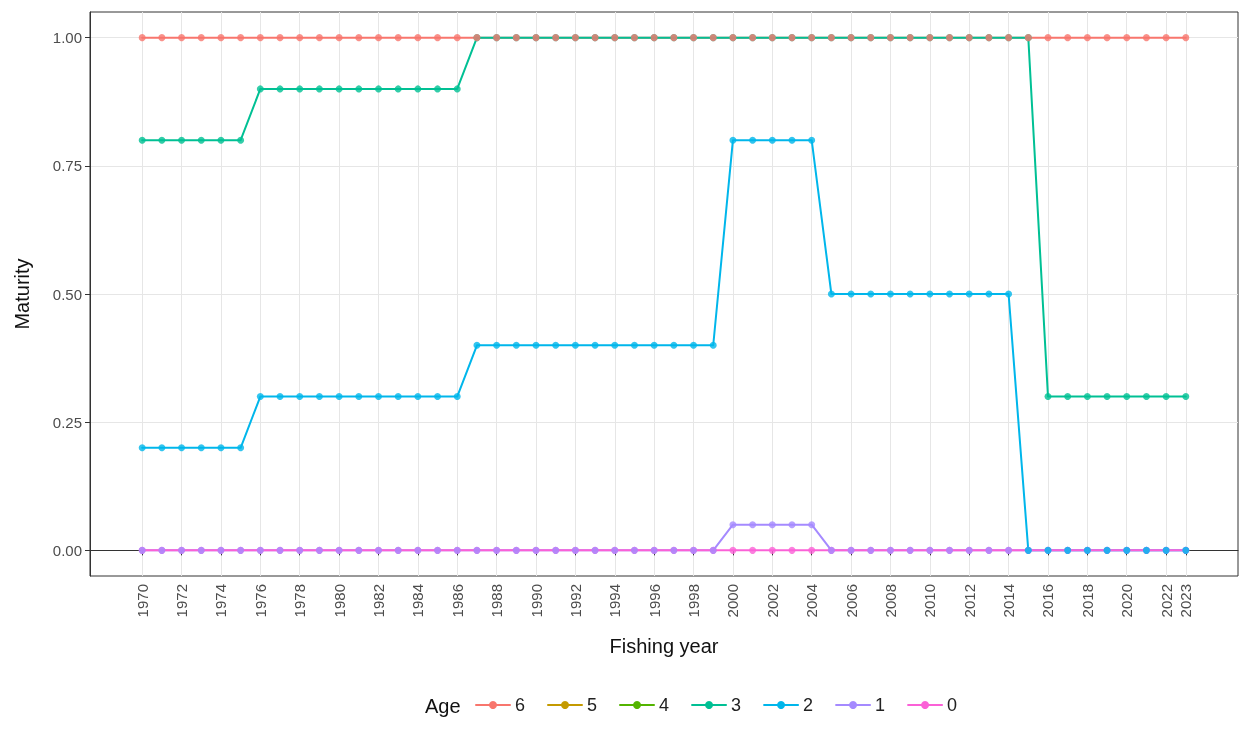 This screenshot has width=1250, height=733. Describe the element at coordinates (443, 706) in the screenshot. I see `legend-title: Age` at that location.